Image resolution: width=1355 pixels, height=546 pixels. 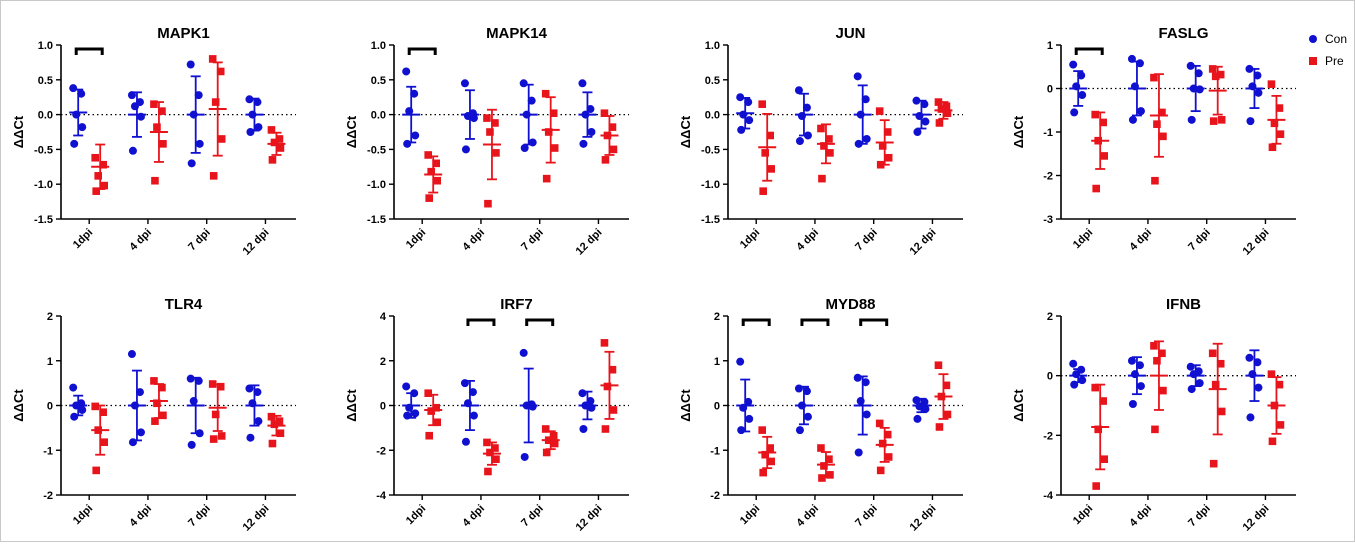 What do you see at coordinates (1336, 39) in the screenshot?
I see `legend-label: Con` at bounding box center [1336, 39].